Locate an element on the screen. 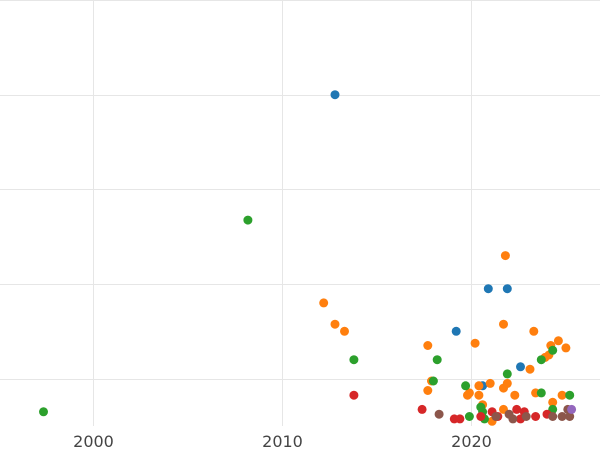 Image resolution: width=600 pixels, height=450 pixels. data-point-purple is located at coordinates (572, 409).